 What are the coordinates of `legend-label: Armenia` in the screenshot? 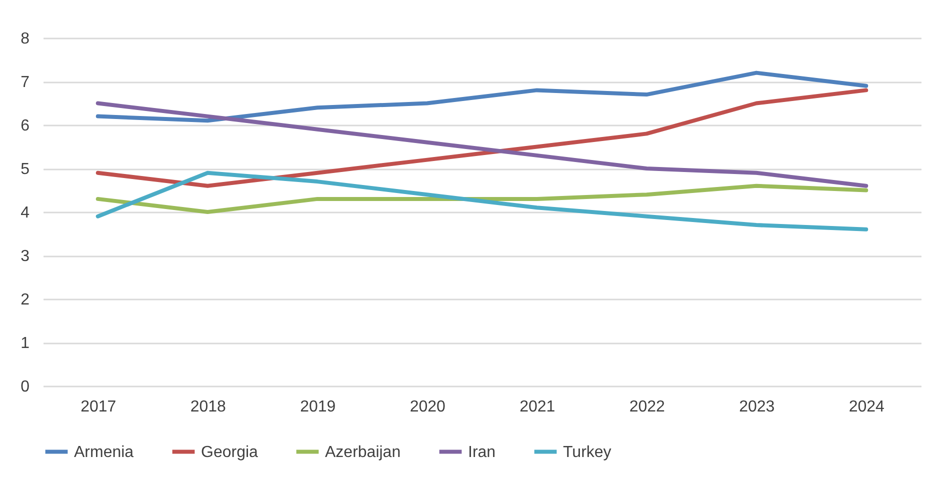 It's located at (104, 452).